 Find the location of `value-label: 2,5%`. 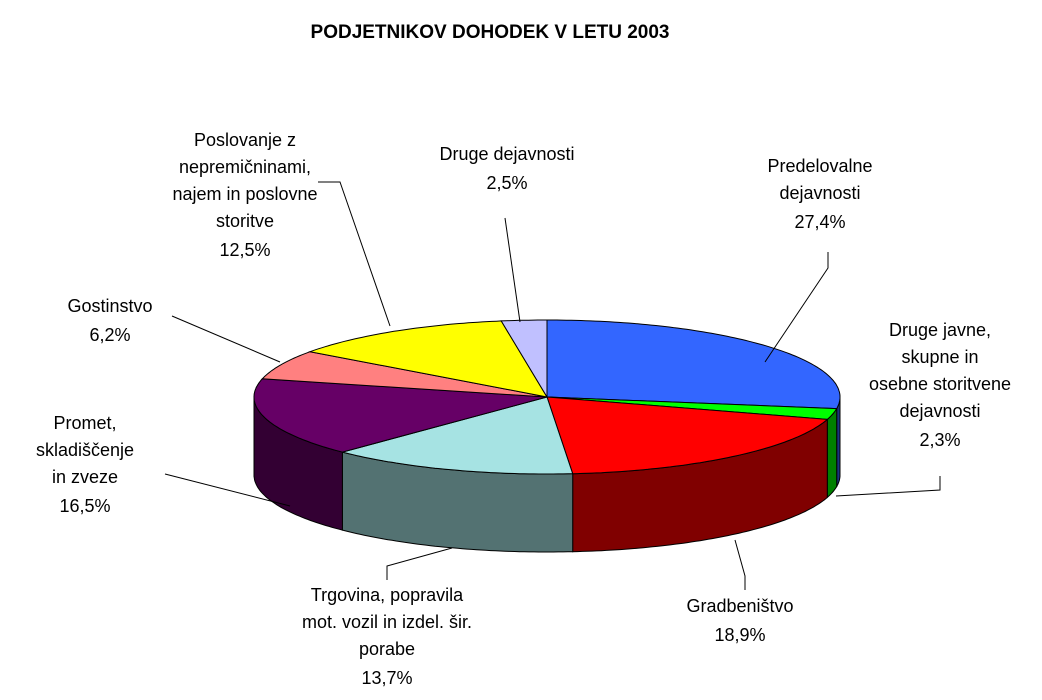

value-label: 2,5% is located at coordinates (506, 183).